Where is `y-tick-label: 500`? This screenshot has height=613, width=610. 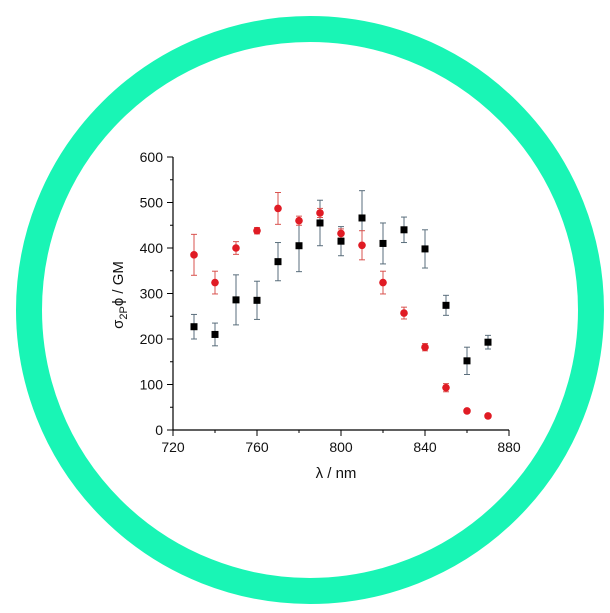 y-tick-label: 500 is located at coordinates (152, 203).